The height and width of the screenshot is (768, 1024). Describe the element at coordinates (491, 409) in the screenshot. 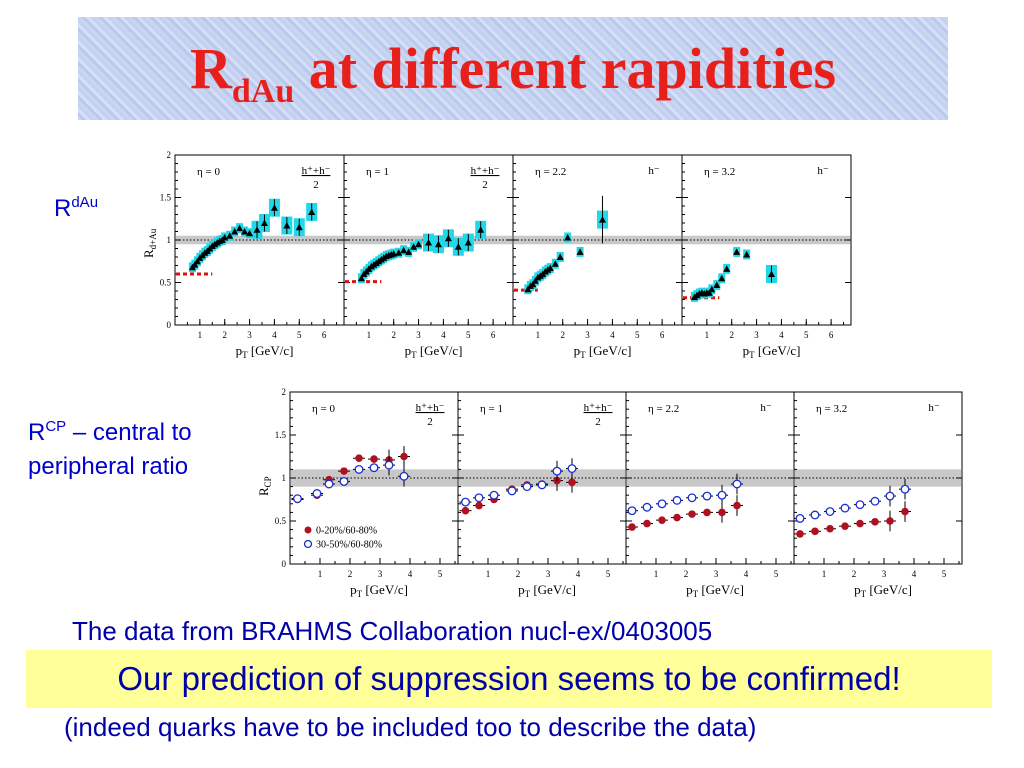

I see `eta-label: η = 1` at that location.